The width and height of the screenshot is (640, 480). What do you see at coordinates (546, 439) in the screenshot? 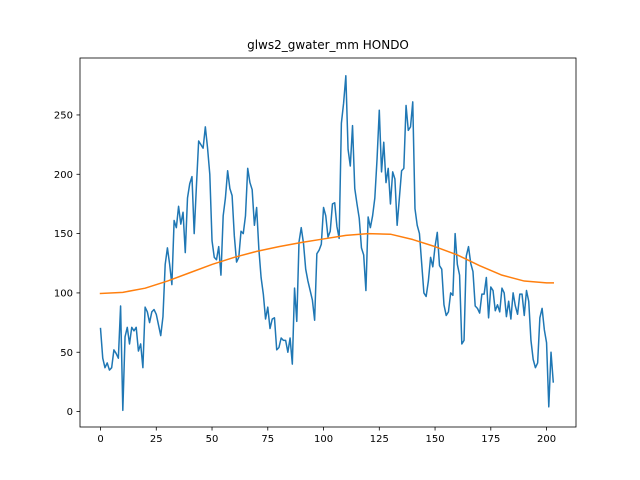
I see `x-tick-label: 200` at bounding box center [546, 439].